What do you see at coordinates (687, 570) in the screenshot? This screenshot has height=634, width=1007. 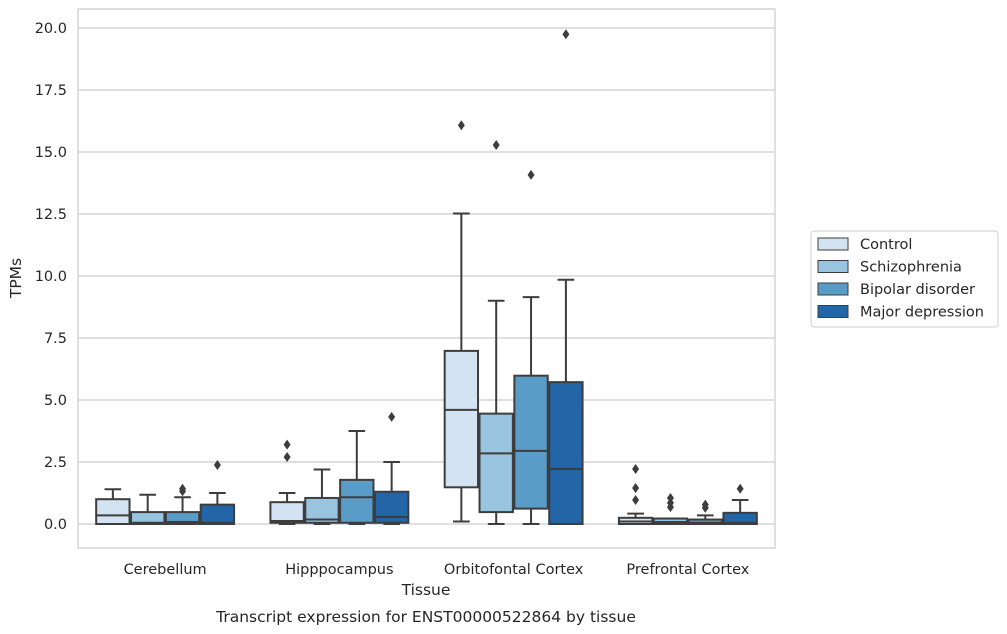 I see `x-tick-label: Prefrontal Cortex` at bounding box center [687, 570].